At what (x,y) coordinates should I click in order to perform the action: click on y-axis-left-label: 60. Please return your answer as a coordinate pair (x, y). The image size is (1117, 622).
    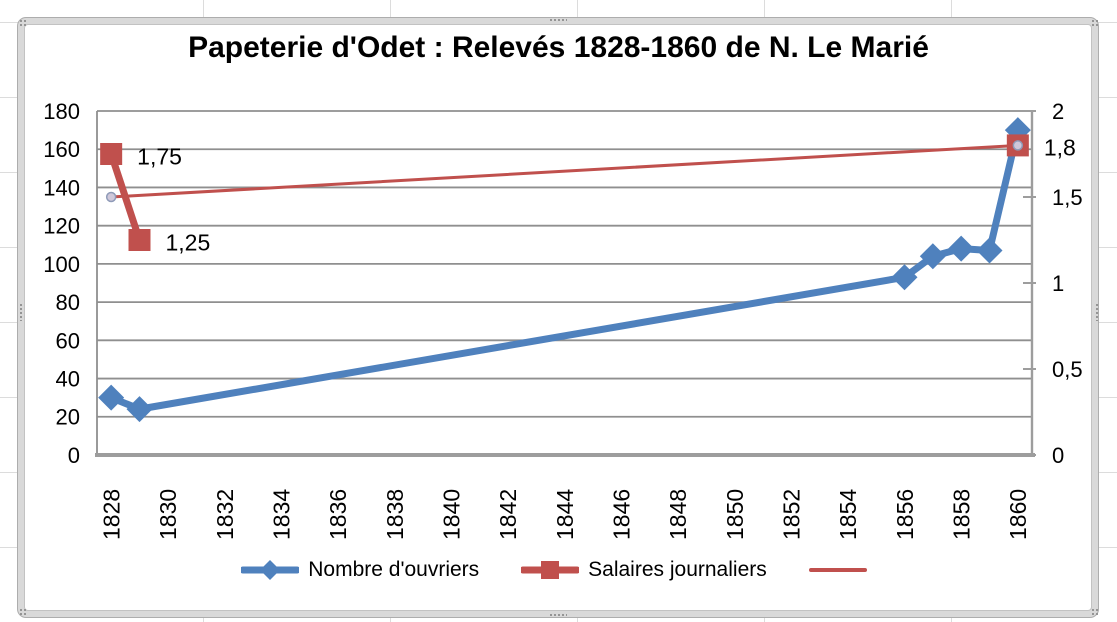
    Looking at the image, I should click on (68, 340).